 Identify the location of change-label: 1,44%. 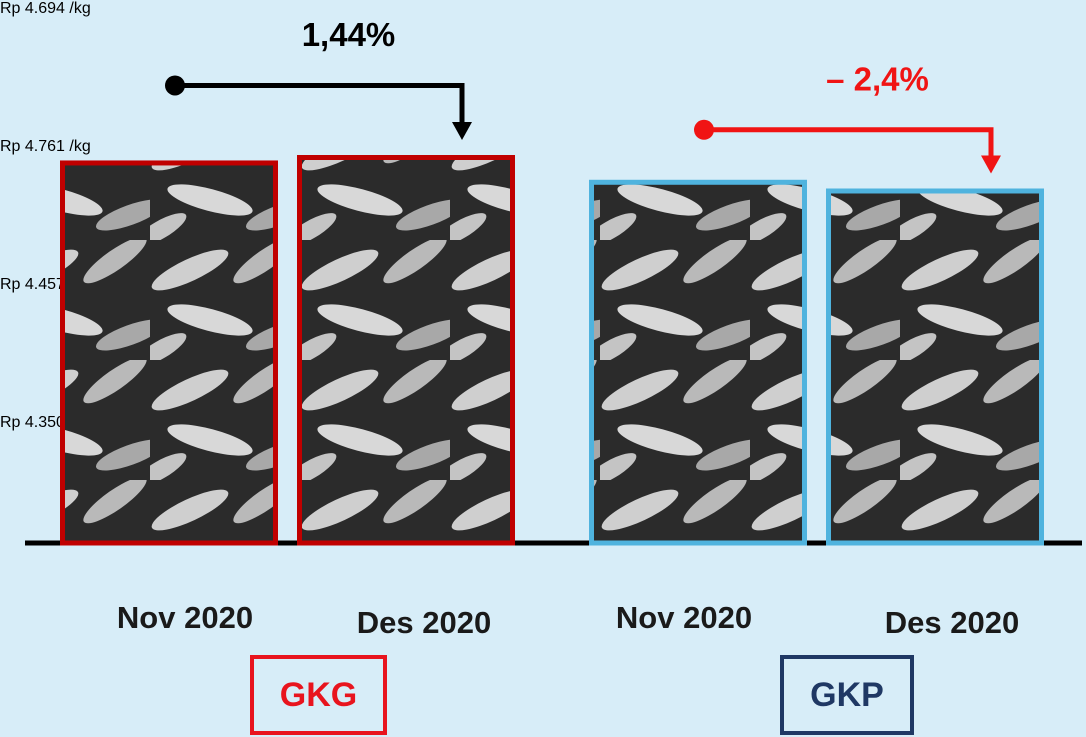
(349, 34).